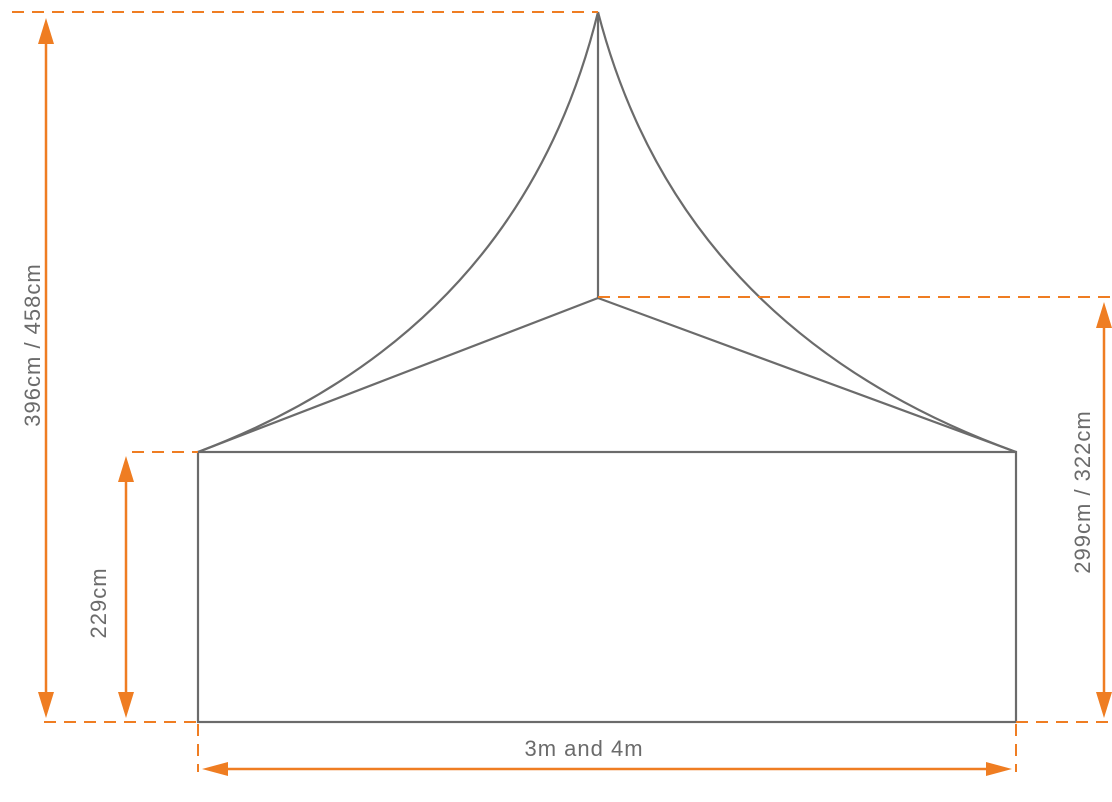 This screenshot has width=1112, height=802. I want to click on width-dimension: 3m and 4m, so click(607, 756).